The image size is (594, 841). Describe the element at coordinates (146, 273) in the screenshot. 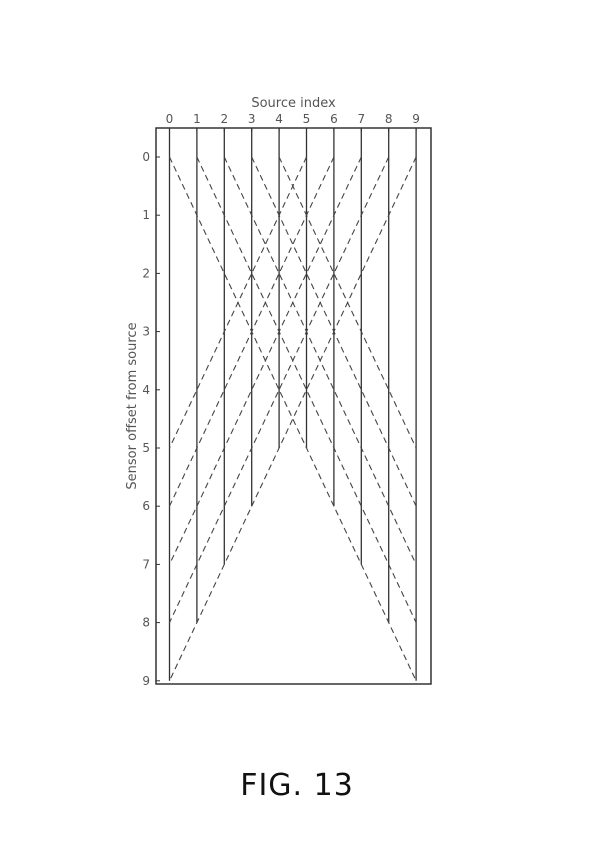

I see `y-tick-label: 2` at that location.